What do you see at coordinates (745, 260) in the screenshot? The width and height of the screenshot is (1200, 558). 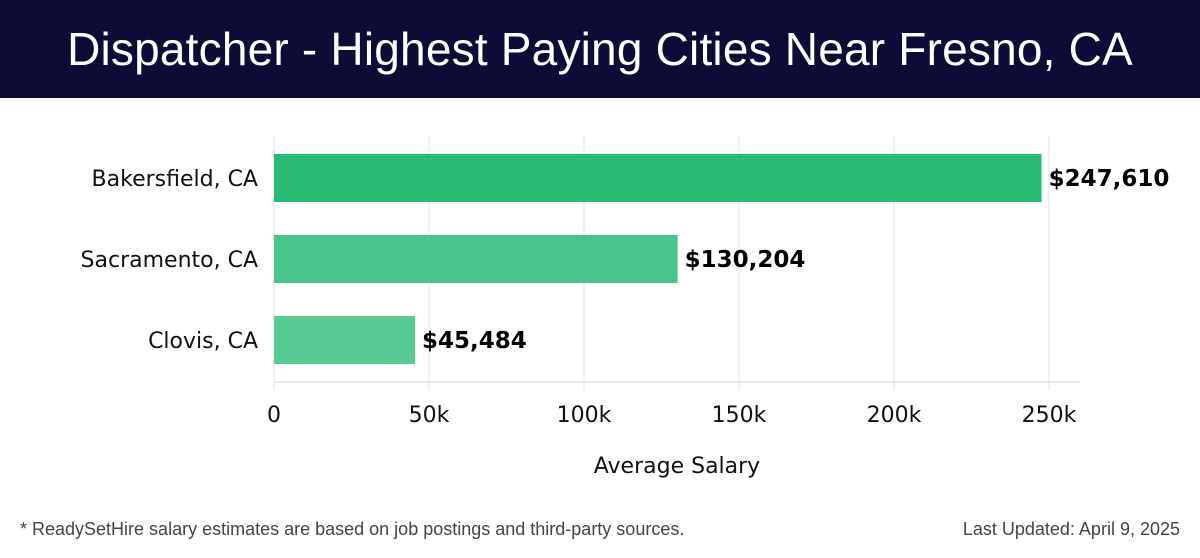 I see `bar-value-label: $130,204` at bounding box center [745, 260].